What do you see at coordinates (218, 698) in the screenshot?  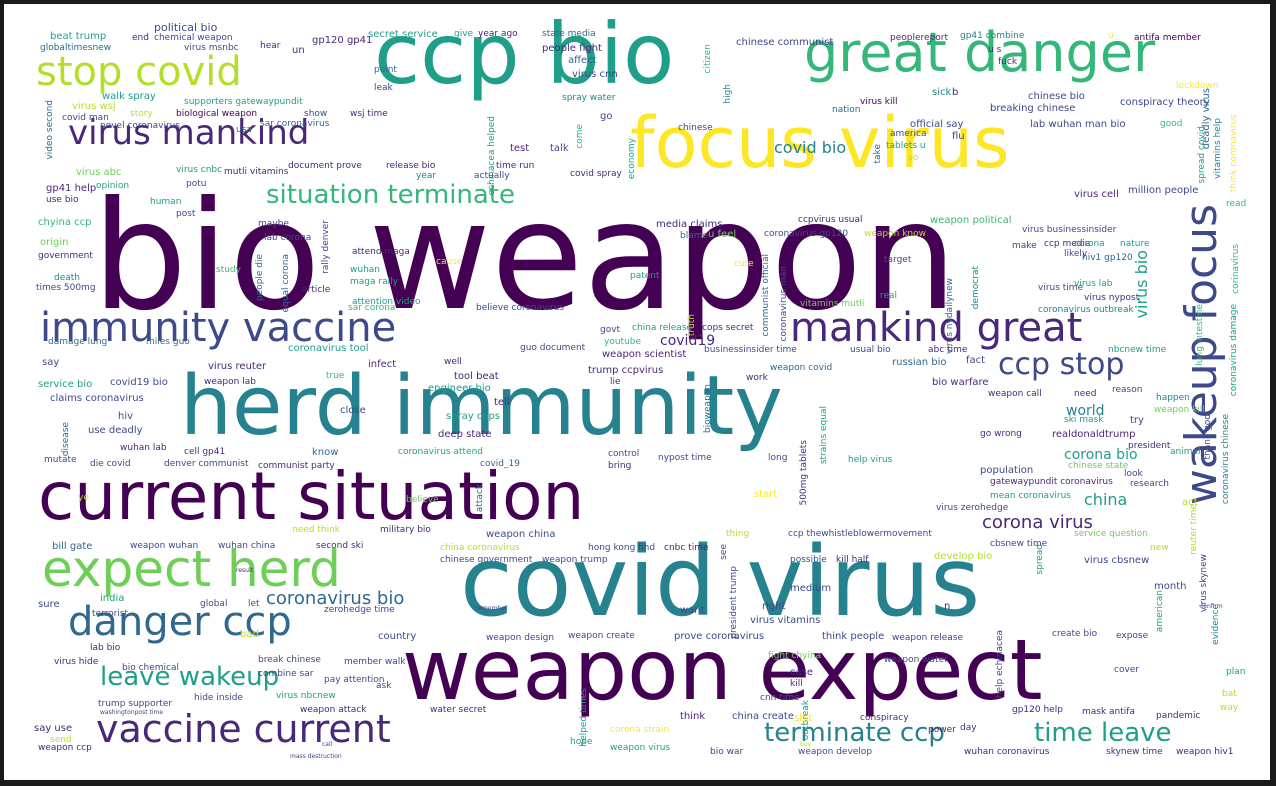 I see `word-hide-inside: hide inside` at bounding box center [218, 698].